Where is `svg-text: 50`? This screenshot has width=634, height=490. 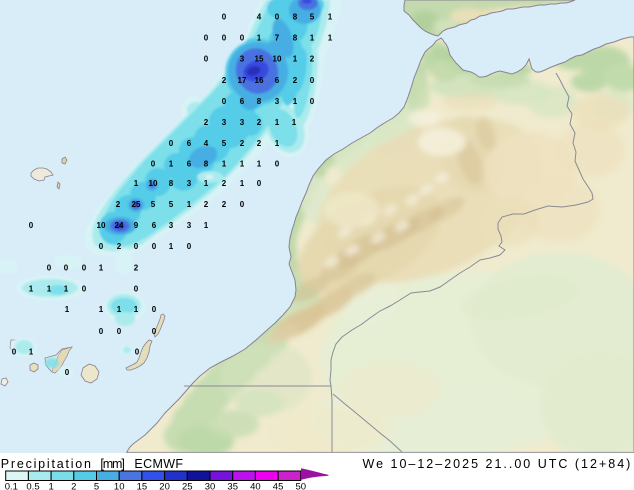
svg-text: 50 is located at coordinates (301, 486).